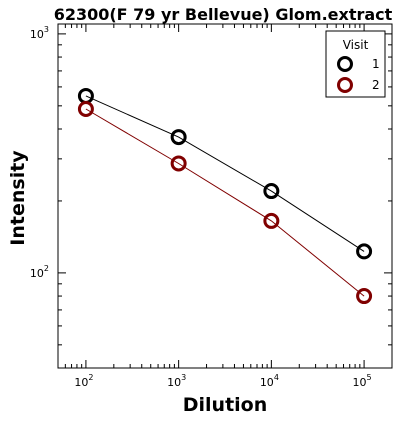 This screenshot has height=422, width=402. I want to click on legend-label-1: 1, so click(376, 64).